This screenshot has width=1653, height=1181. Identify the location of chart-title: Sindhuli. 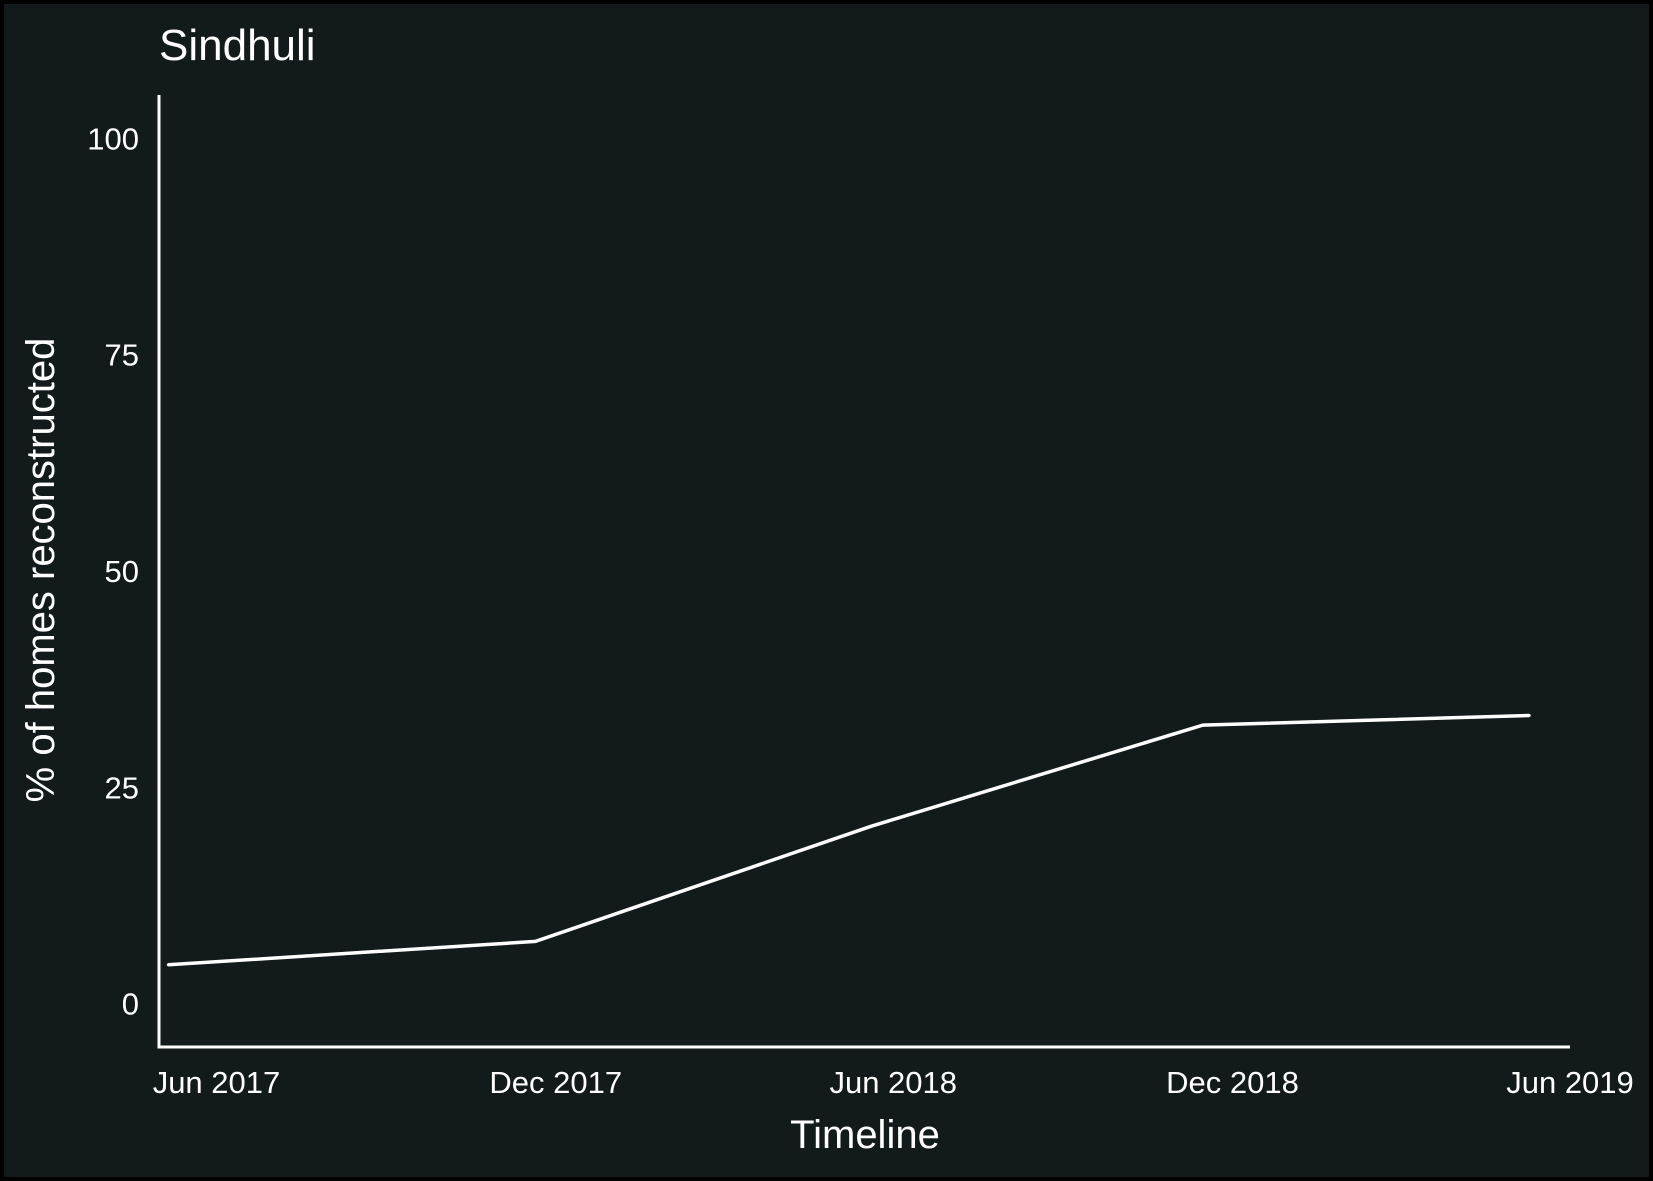
(237, 45).